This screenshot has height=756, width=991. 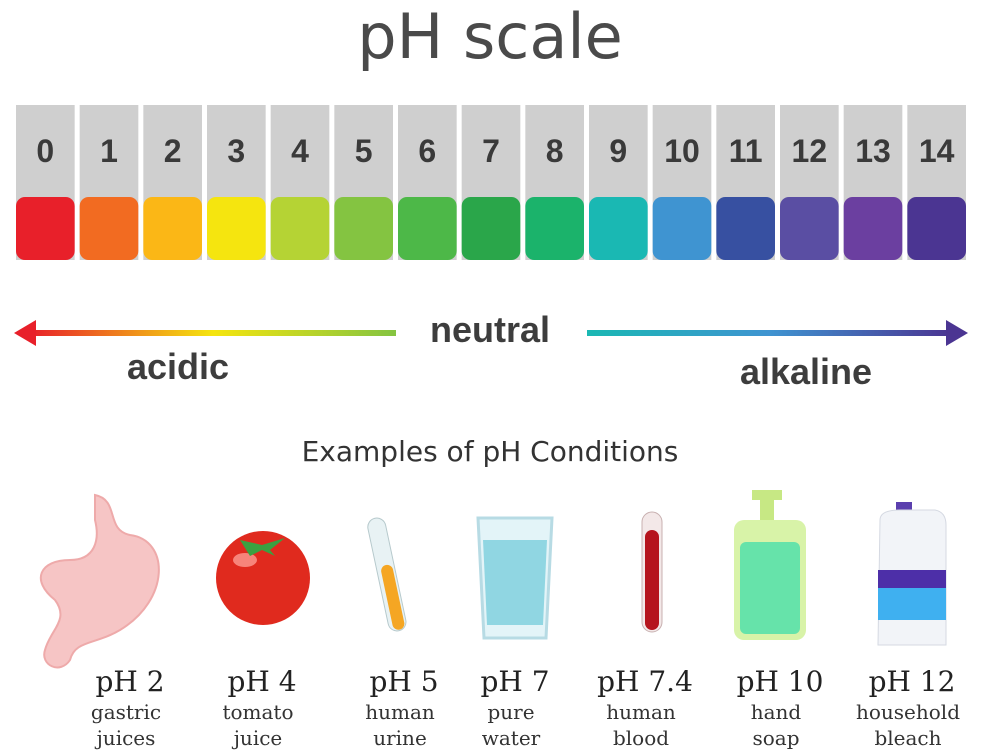 What do you see at coordinates (780, 681) in the screenshot?
I see `example-ph: pH 10` at bounding box center [780, 681].